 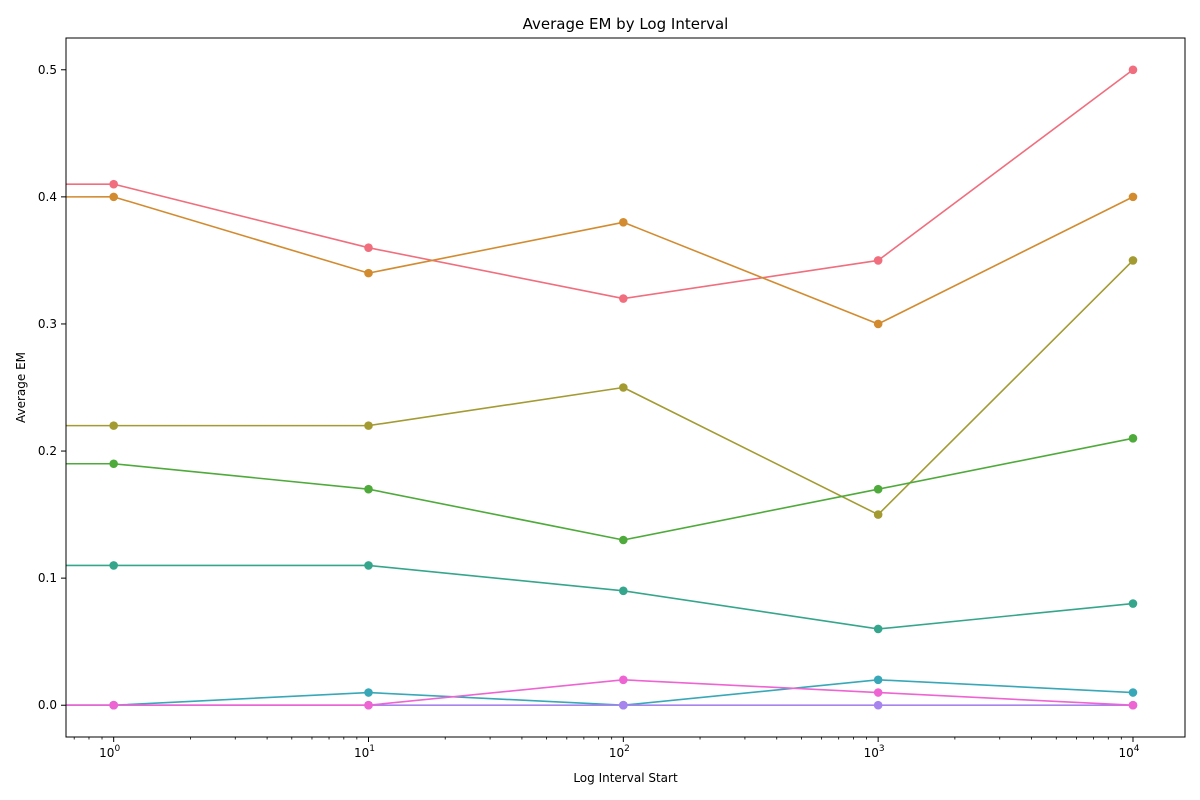 What do you see at coordinates (47, 324) in the screenshot?
I see `y-tick-label: 0.3` at bounding box center [47, 324].